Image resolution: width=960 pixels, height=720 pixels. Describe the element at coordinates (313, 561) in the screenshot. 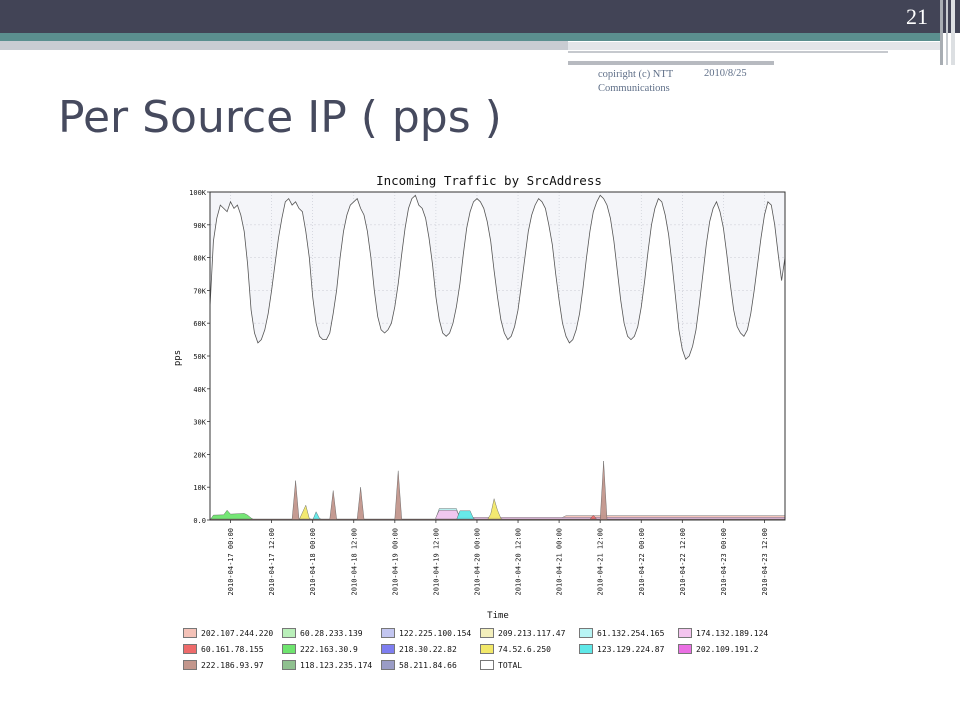

I see `x-tick-label: 2010-04-18 00:00` at that location.